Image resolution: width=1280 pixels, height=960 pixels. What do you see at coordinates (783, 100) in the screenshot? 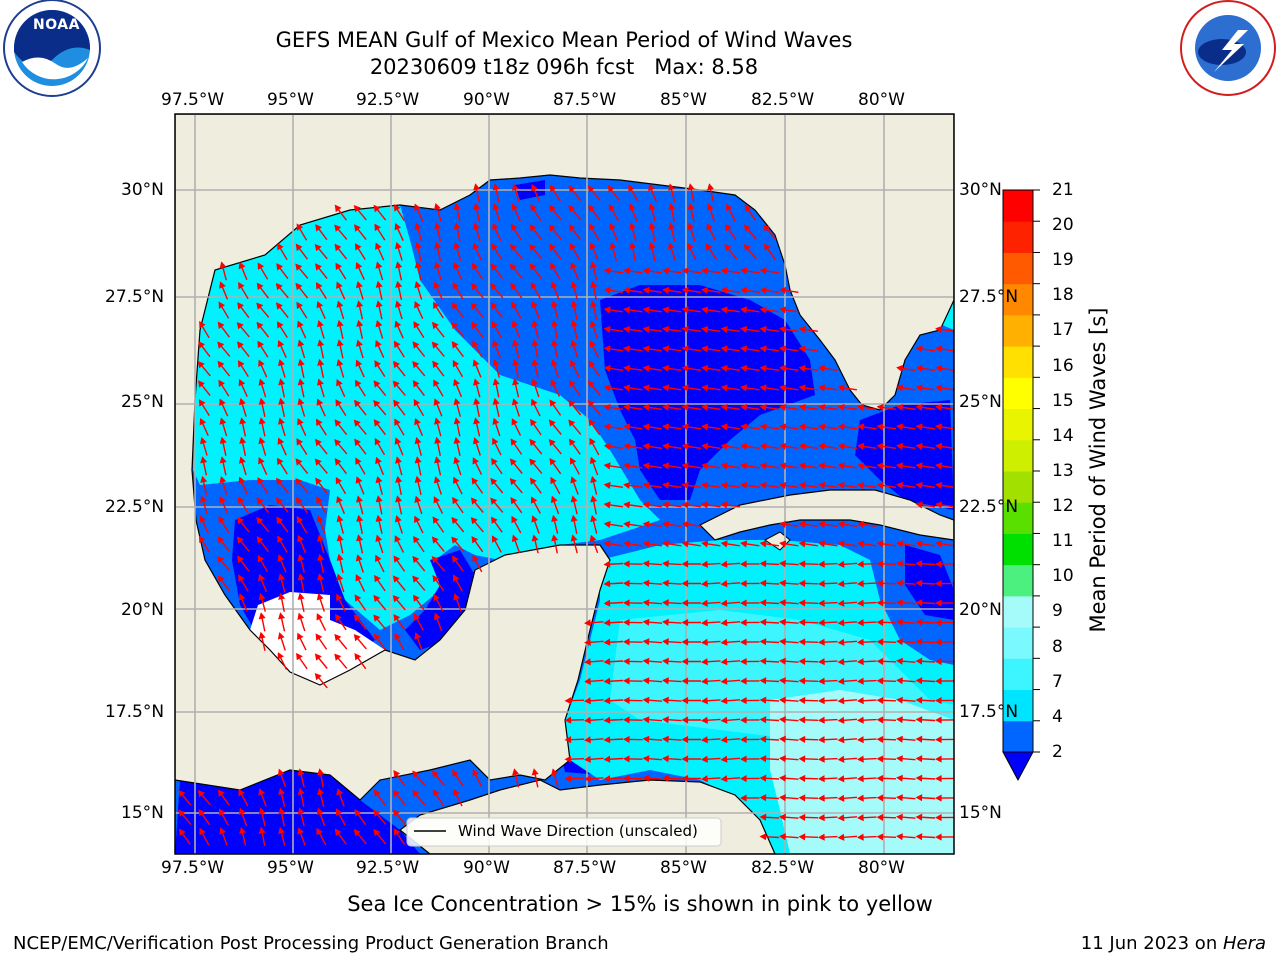
I see `x-tick-top: 82.5°W` at bounding box center [783, 100].